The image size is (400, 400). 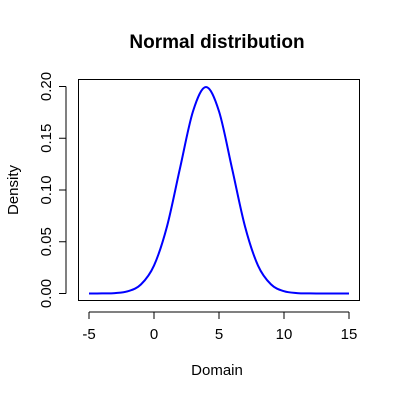 I want to click on y-tick-label: 0.20, so click(x=46, y=86).